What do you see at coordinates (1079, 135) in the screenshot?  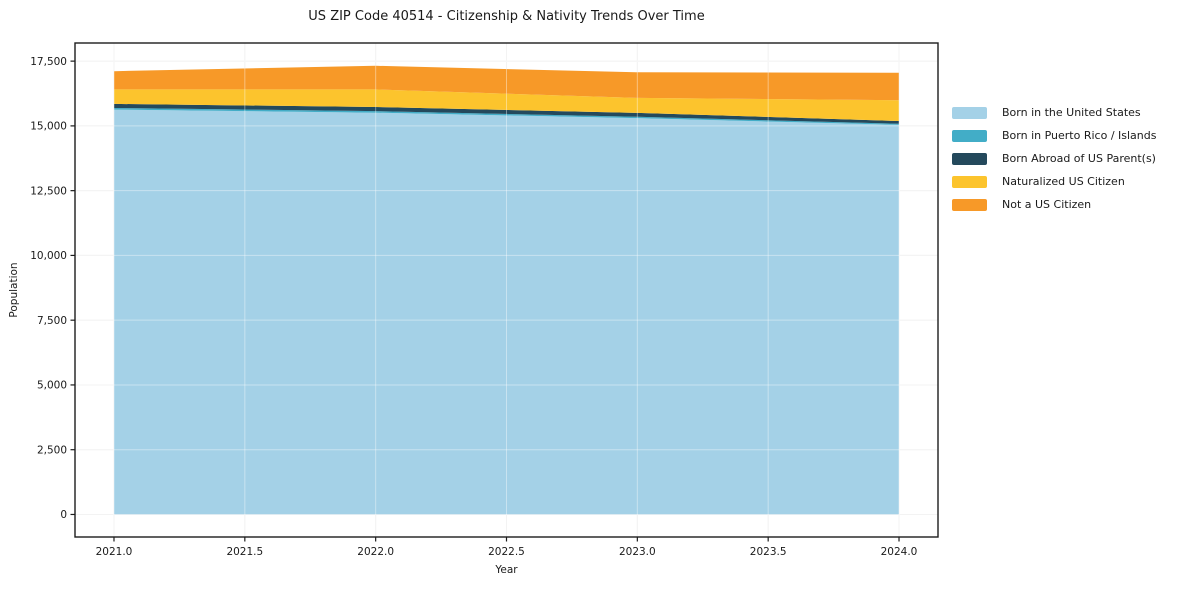 I see `legend-label: Born in Puerto Rico / Islands` at bounding box center [1079, 135].